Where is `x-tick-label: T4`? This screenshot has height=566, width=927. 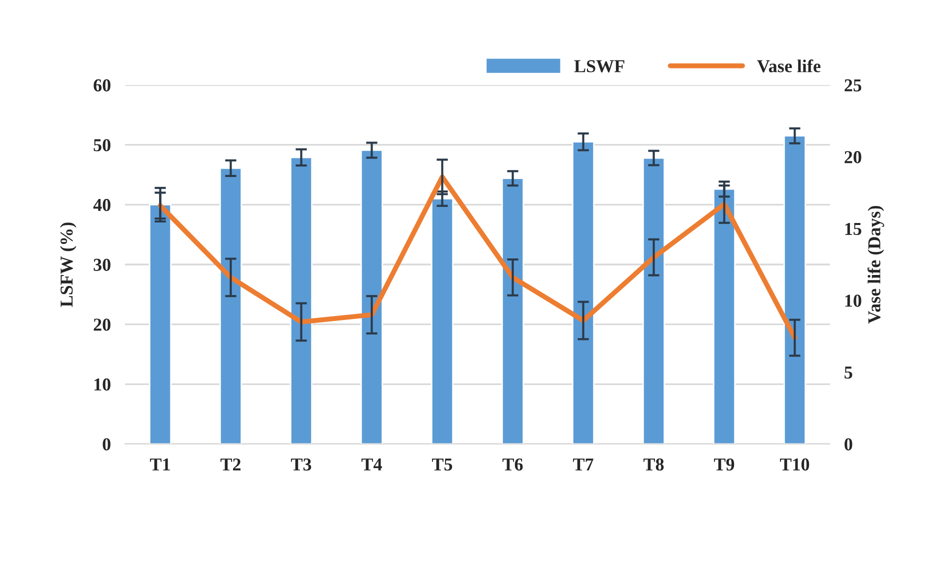
x-tick-label: T4 is located at coordinates (371, 464).